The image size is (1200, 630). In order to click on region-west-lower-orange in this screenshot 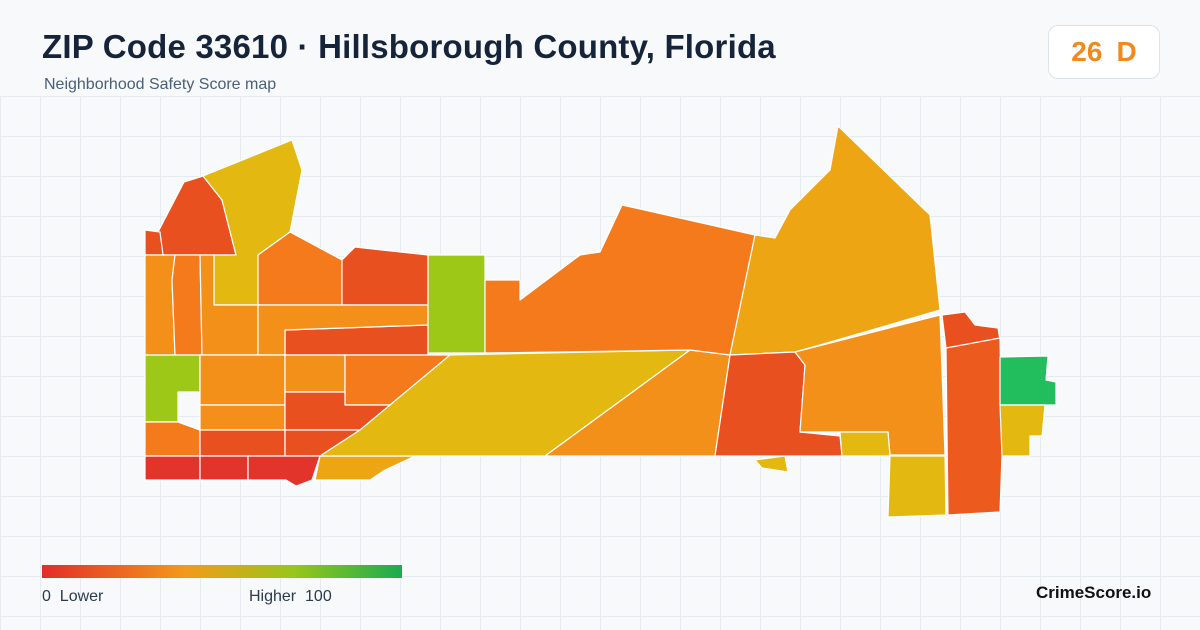, I will do `click(172, 439)`.